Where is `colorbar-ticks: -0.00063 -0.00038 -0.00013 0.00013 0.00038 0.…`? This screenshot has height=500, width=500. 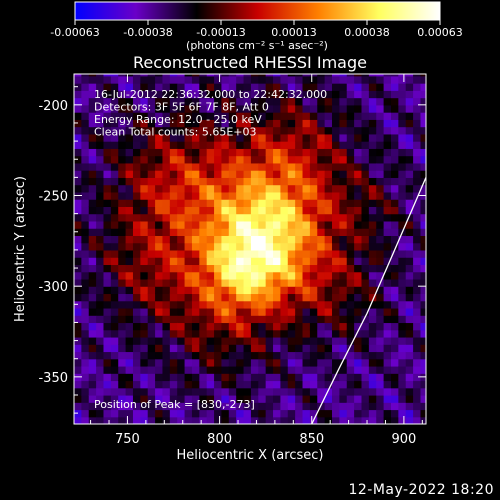
colorbar-ticks: -0.00063 -0.00038 -0.00013 0.00013 0.00038 0.… is located at coordinates (256, 29).